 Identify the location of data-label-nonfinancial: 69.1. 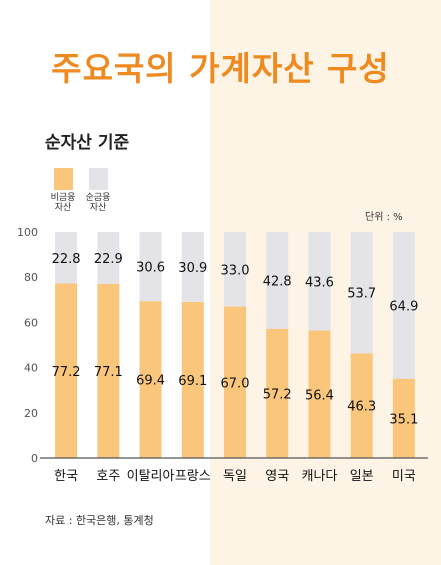
(192, 381).